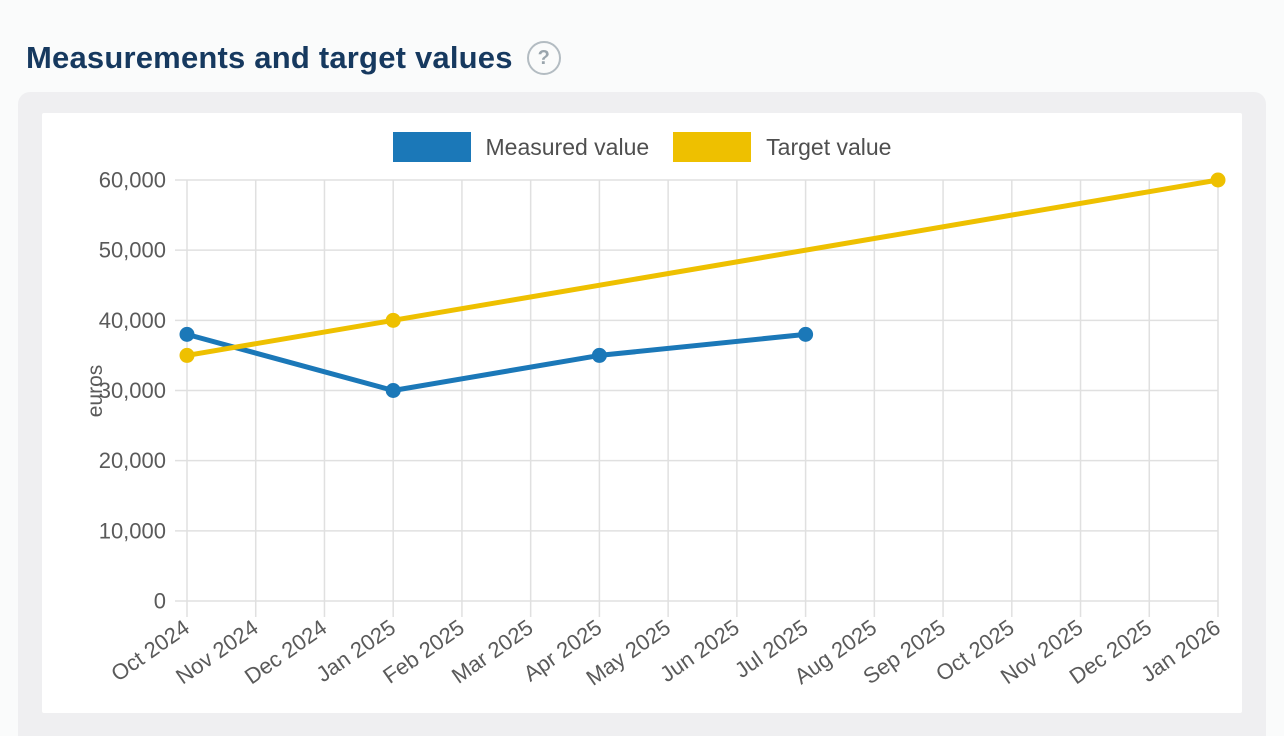 The width and height of the screenshot is (1284, 736). What do you see at coordinates (160, 601) in the screenshot?
I see `y-tick-label: 0` at bounding box center [160, 601].